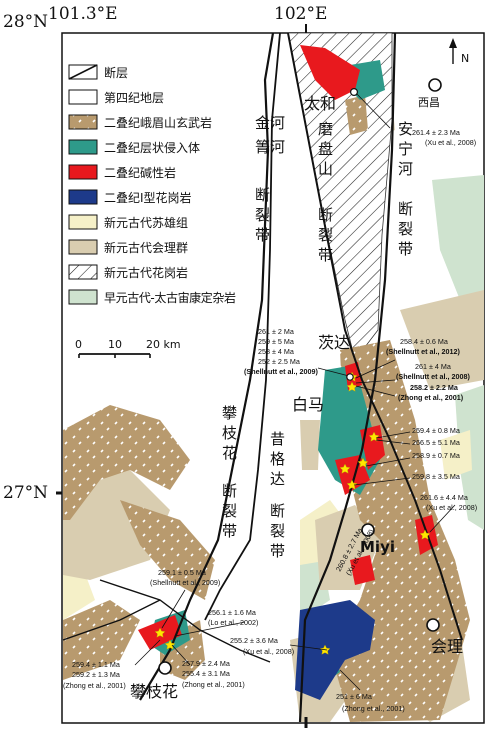 The image size is (487, 731). Describe the element at coordinates (277, 479) in the screenshot. I see `fault-xigeda-3: 达` at that location.